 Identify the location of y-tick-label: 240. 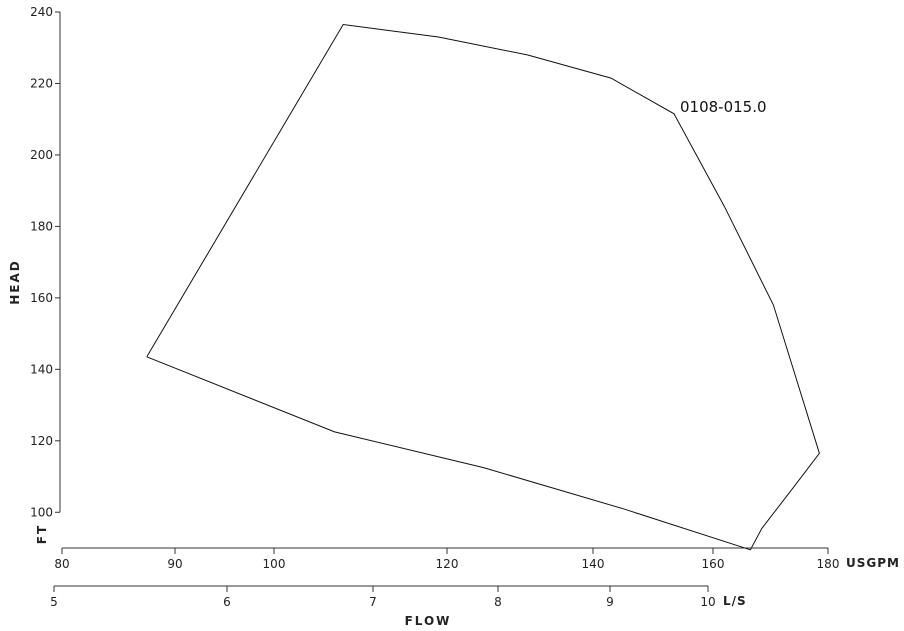
(41, 12).